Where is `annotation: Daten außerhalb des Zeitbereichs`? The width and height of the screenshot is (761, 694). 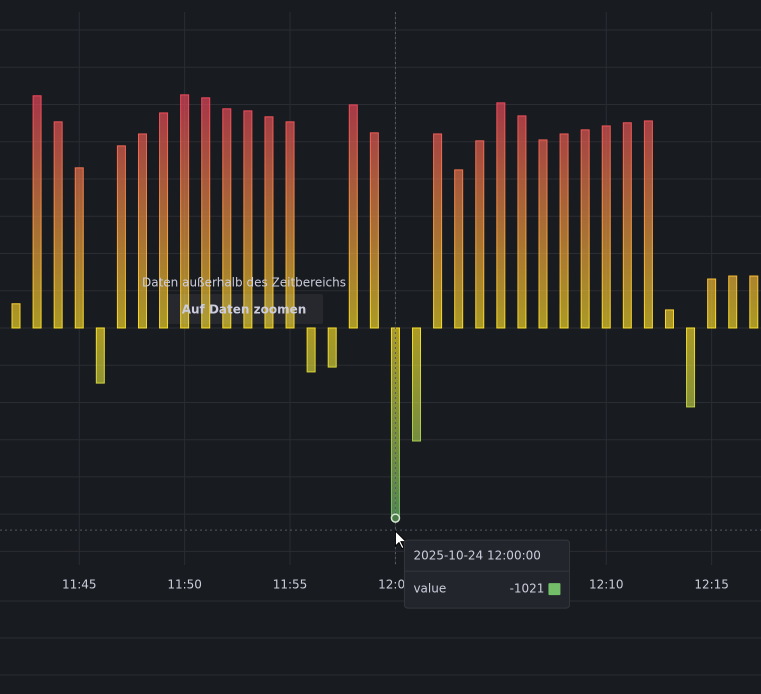 annotation: Daten außerhalb des Zeitbereichs is located at coordinates (244, 283).